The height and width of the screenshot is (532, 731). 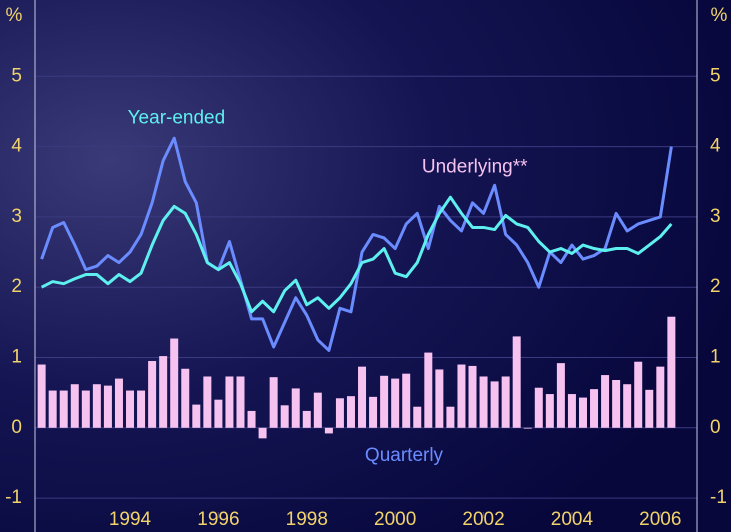 What do you see at coordinates (177, 117) in the screenshot?
I see `annotation: Year-ended` at bounding box center [177, 117].